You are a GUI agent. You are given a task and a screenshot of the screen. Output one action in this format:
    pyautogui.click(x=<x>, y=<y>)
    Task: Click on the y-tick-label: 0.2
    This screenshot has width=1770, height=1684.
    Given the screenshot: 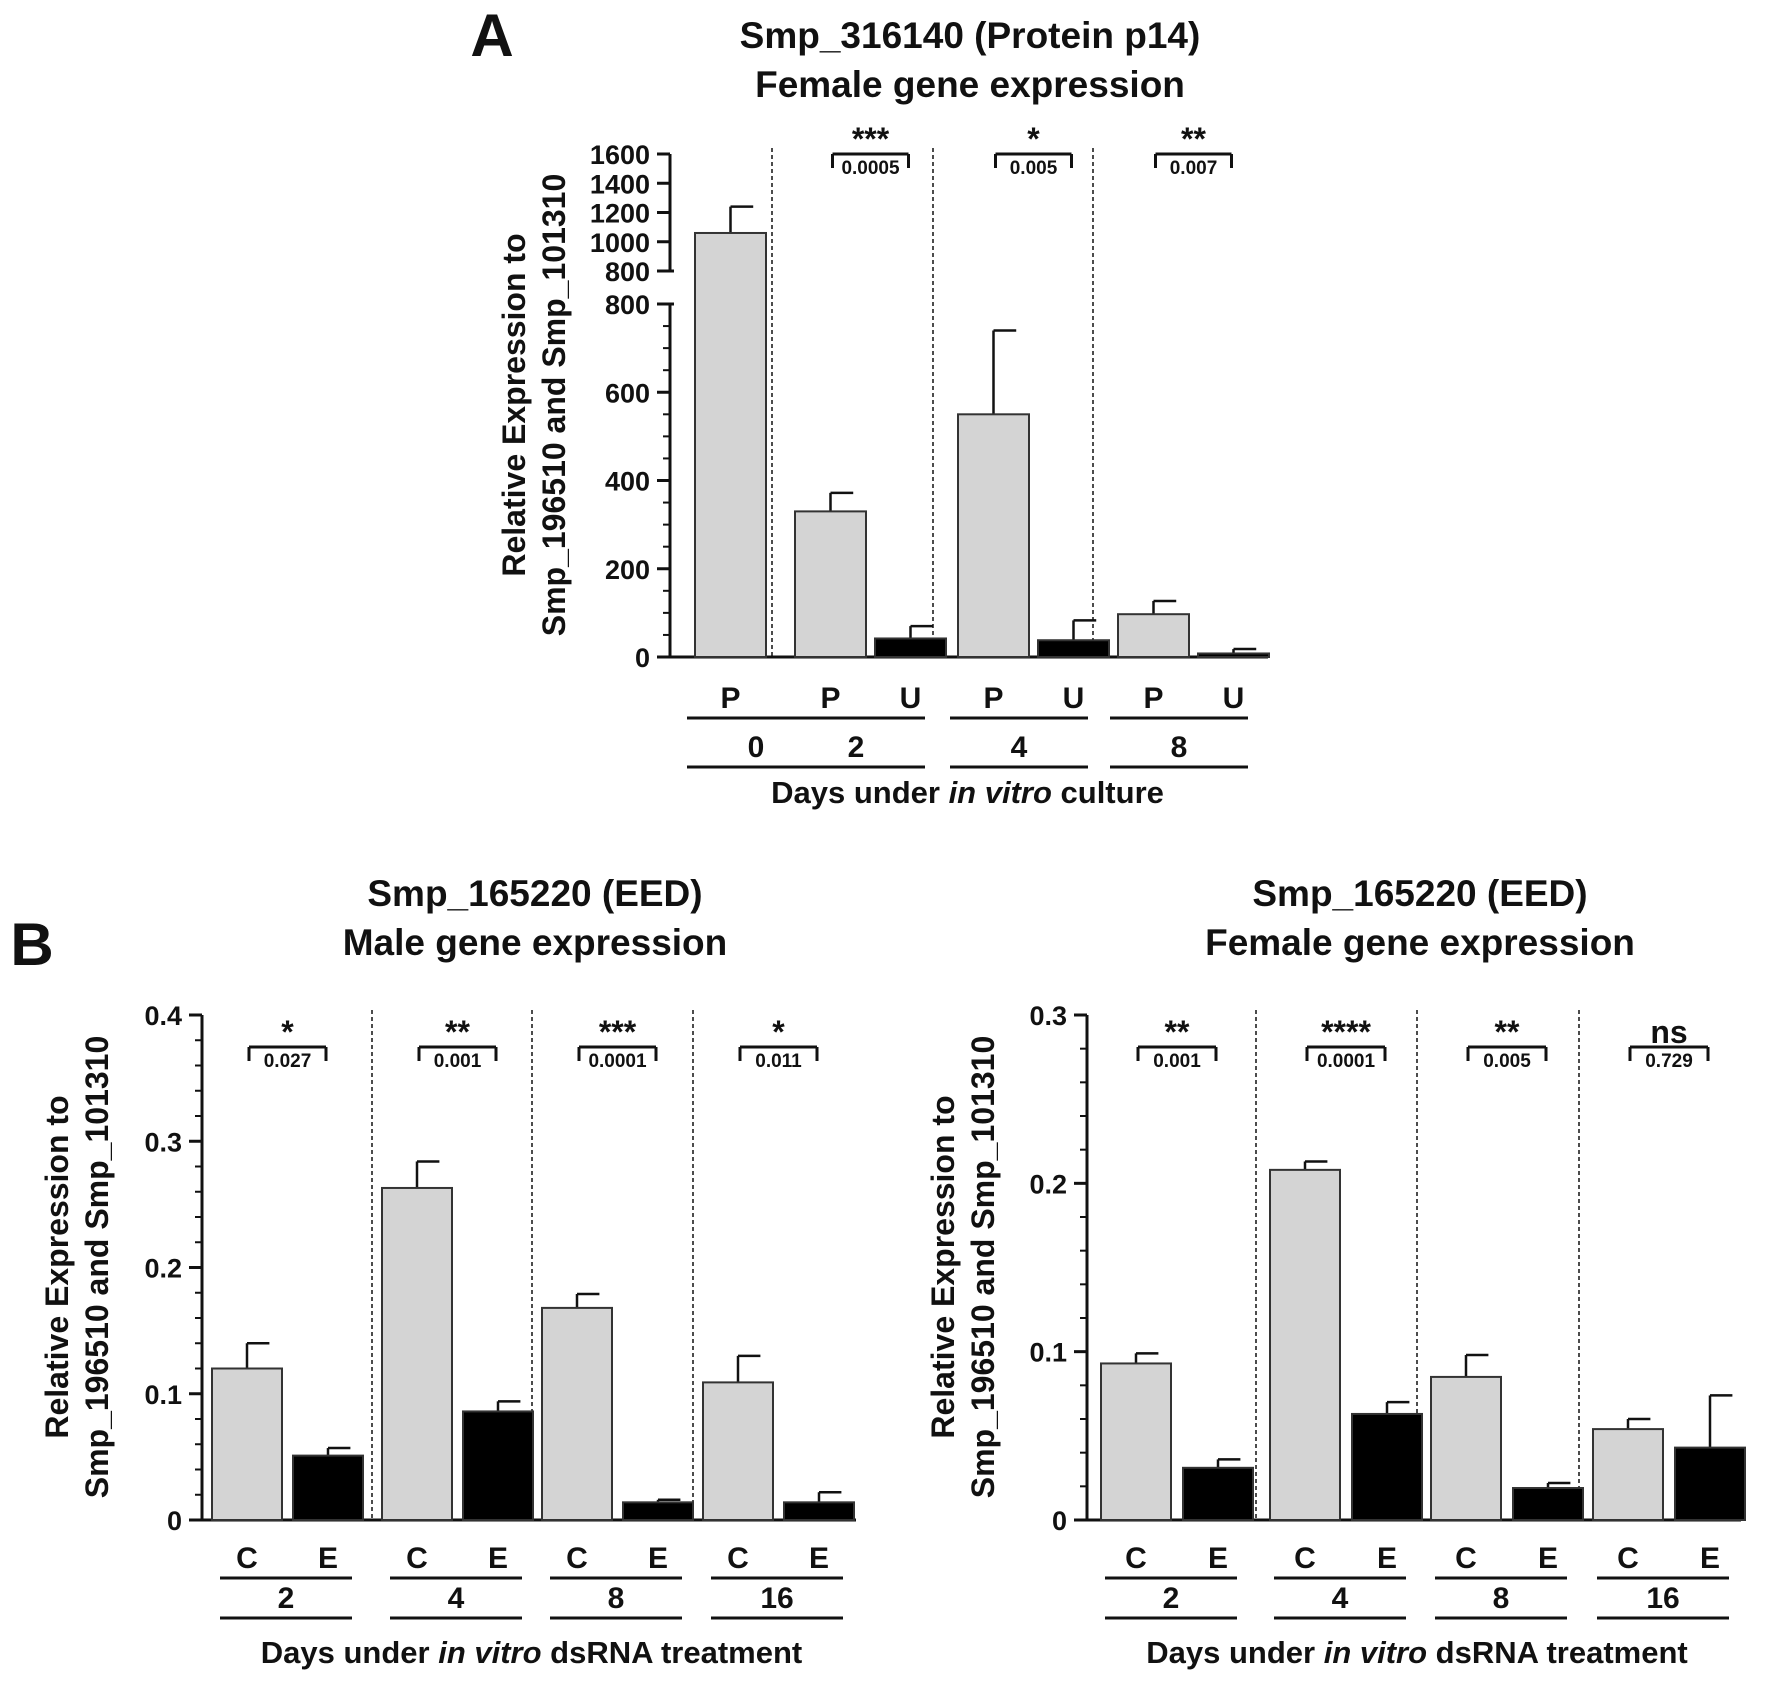 What is the action you would take?
    pyautogui.click(x=163, y=1269)
    